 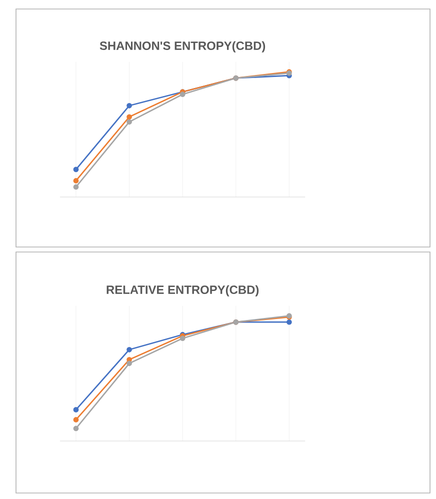 What do you see at coordinates (182, 290) in the screenshot?
I see `chart-title: RELATIVE ENTROPY(CBD)` at bounding box center [182, 290].